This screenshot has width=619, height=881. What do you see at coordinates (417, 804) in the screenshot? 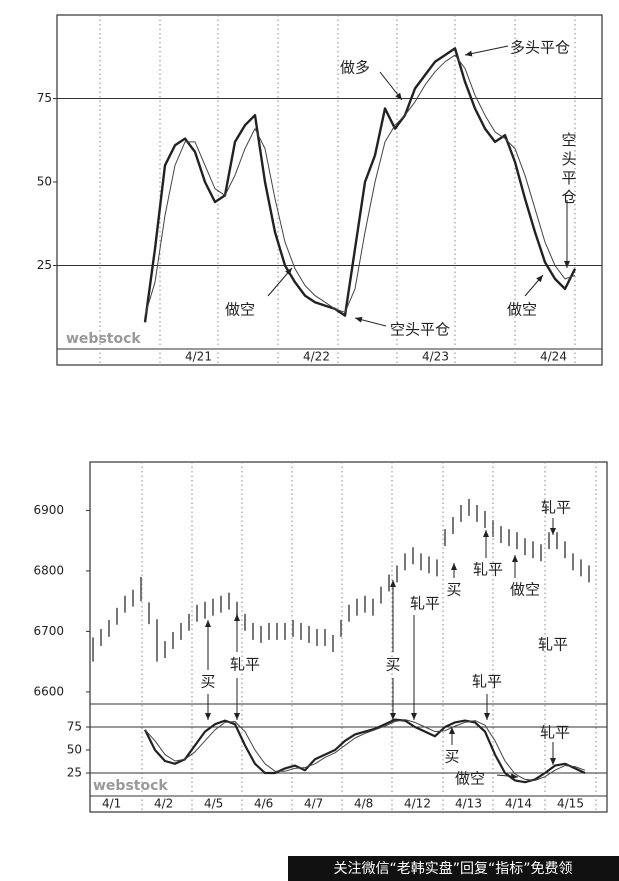
I see `x-tick-label: 4/12` at bounding box center [417, 804].